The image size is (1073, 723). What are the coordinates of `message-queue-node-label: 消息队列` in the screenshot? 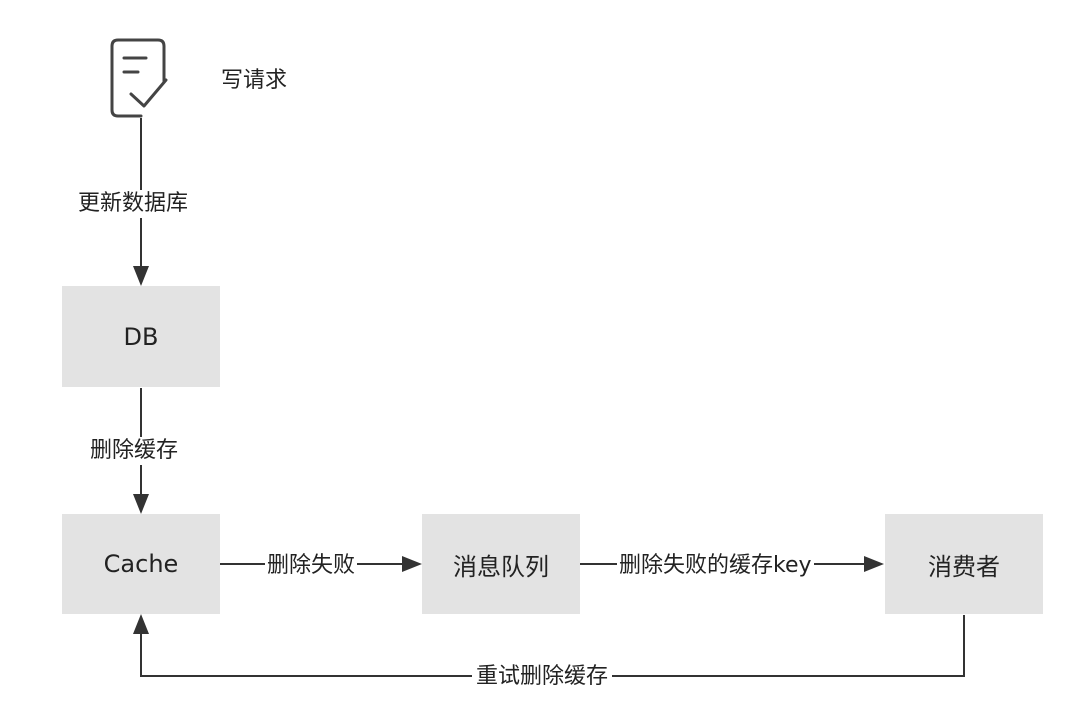 It's located at (501, 566).